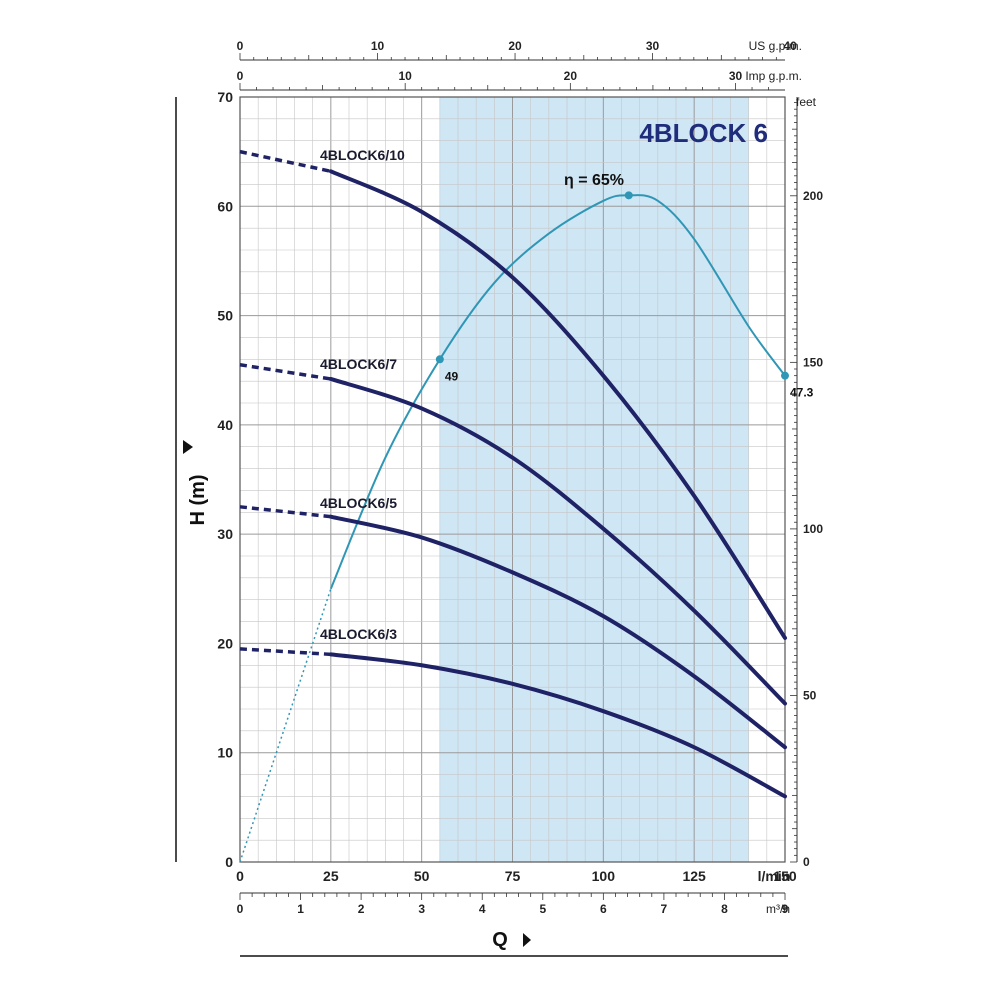  Describe the element at coordinates (724, 909) in the screenshot. I see `m3h-tick-label: 8` at that location.